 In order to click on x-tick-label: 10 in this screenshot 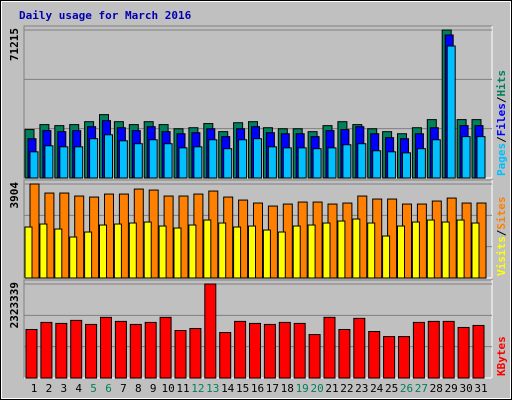, I will do `click(167, 388)`.